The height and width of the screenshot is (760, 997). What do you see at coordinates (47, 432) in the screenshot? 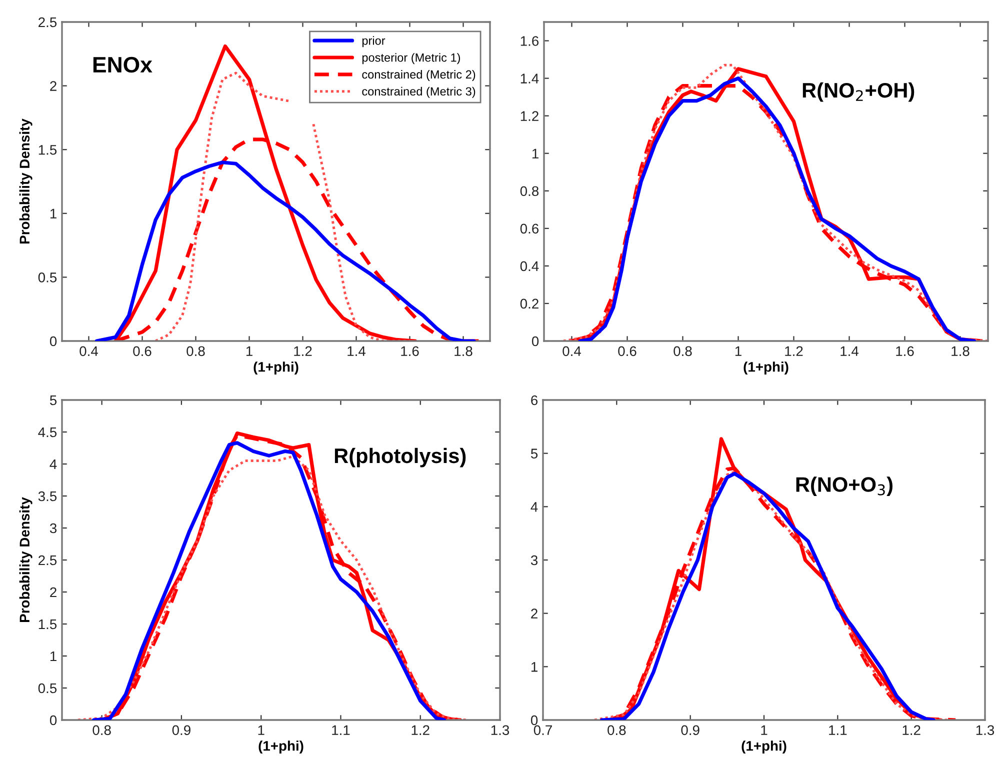
I see `y-tick-label: 4.5` at bounding box center [47, 432].